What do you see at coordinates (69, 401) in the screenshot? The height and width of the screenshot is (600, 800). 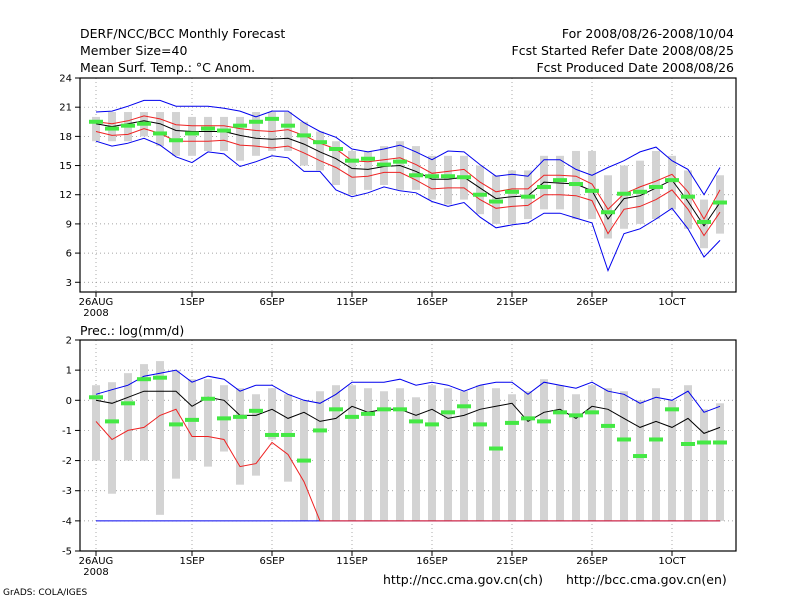 I see `prec-ytick-label: 0` at bounding box center [69, 401].